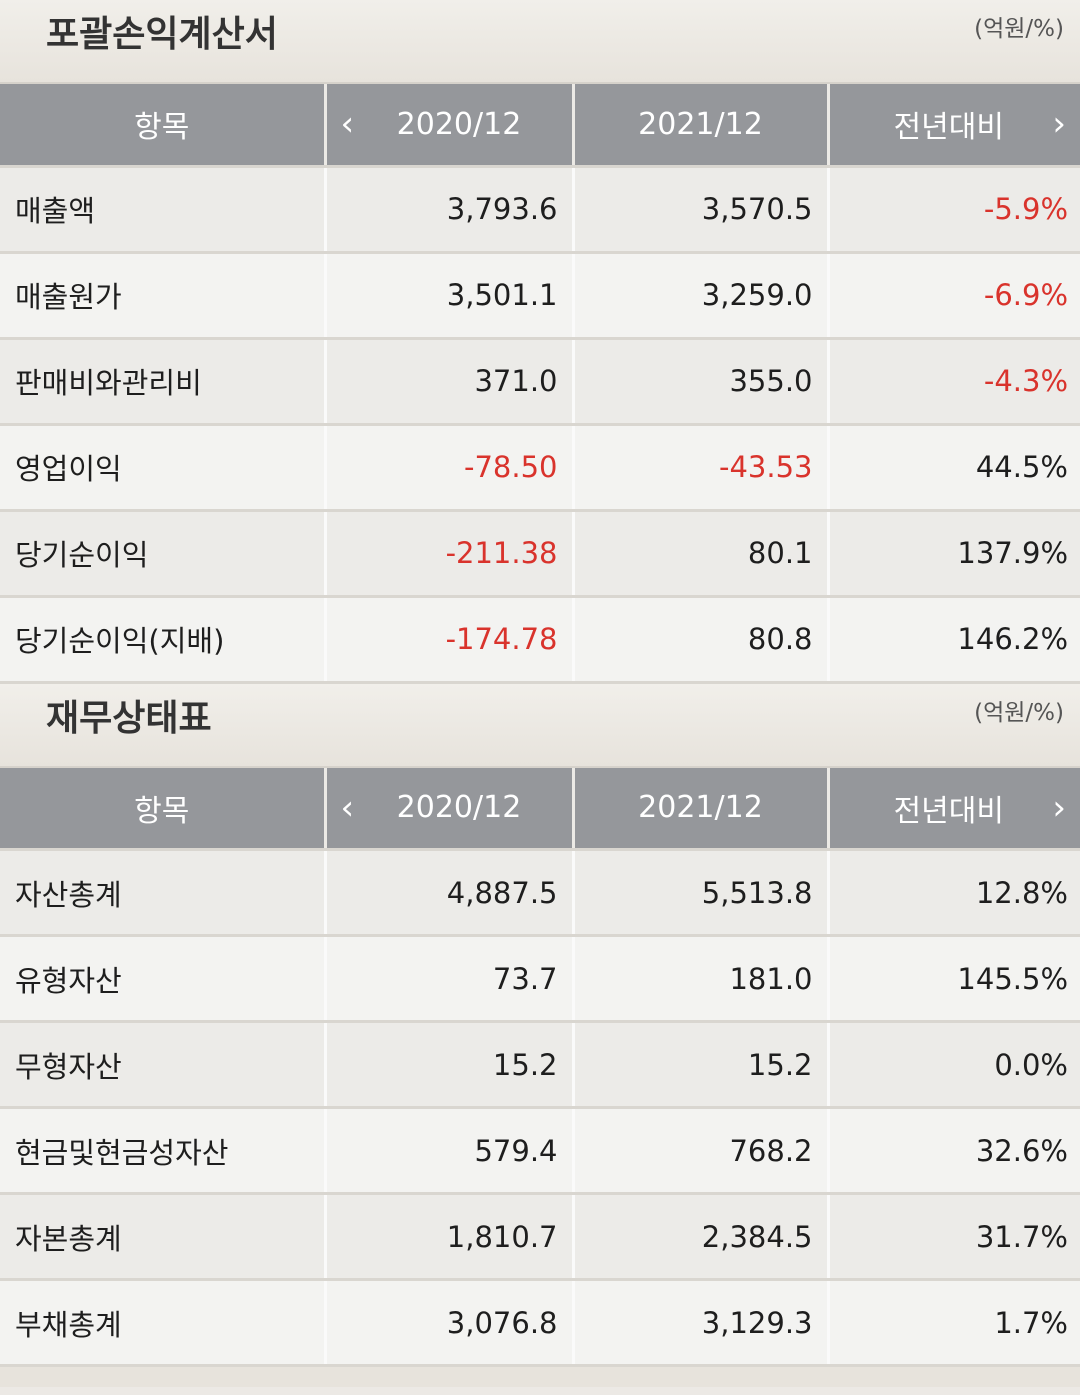  I want to click on table-row: 판매비와관리비 371.0 355.0 -4.3%, so click(540, 382).